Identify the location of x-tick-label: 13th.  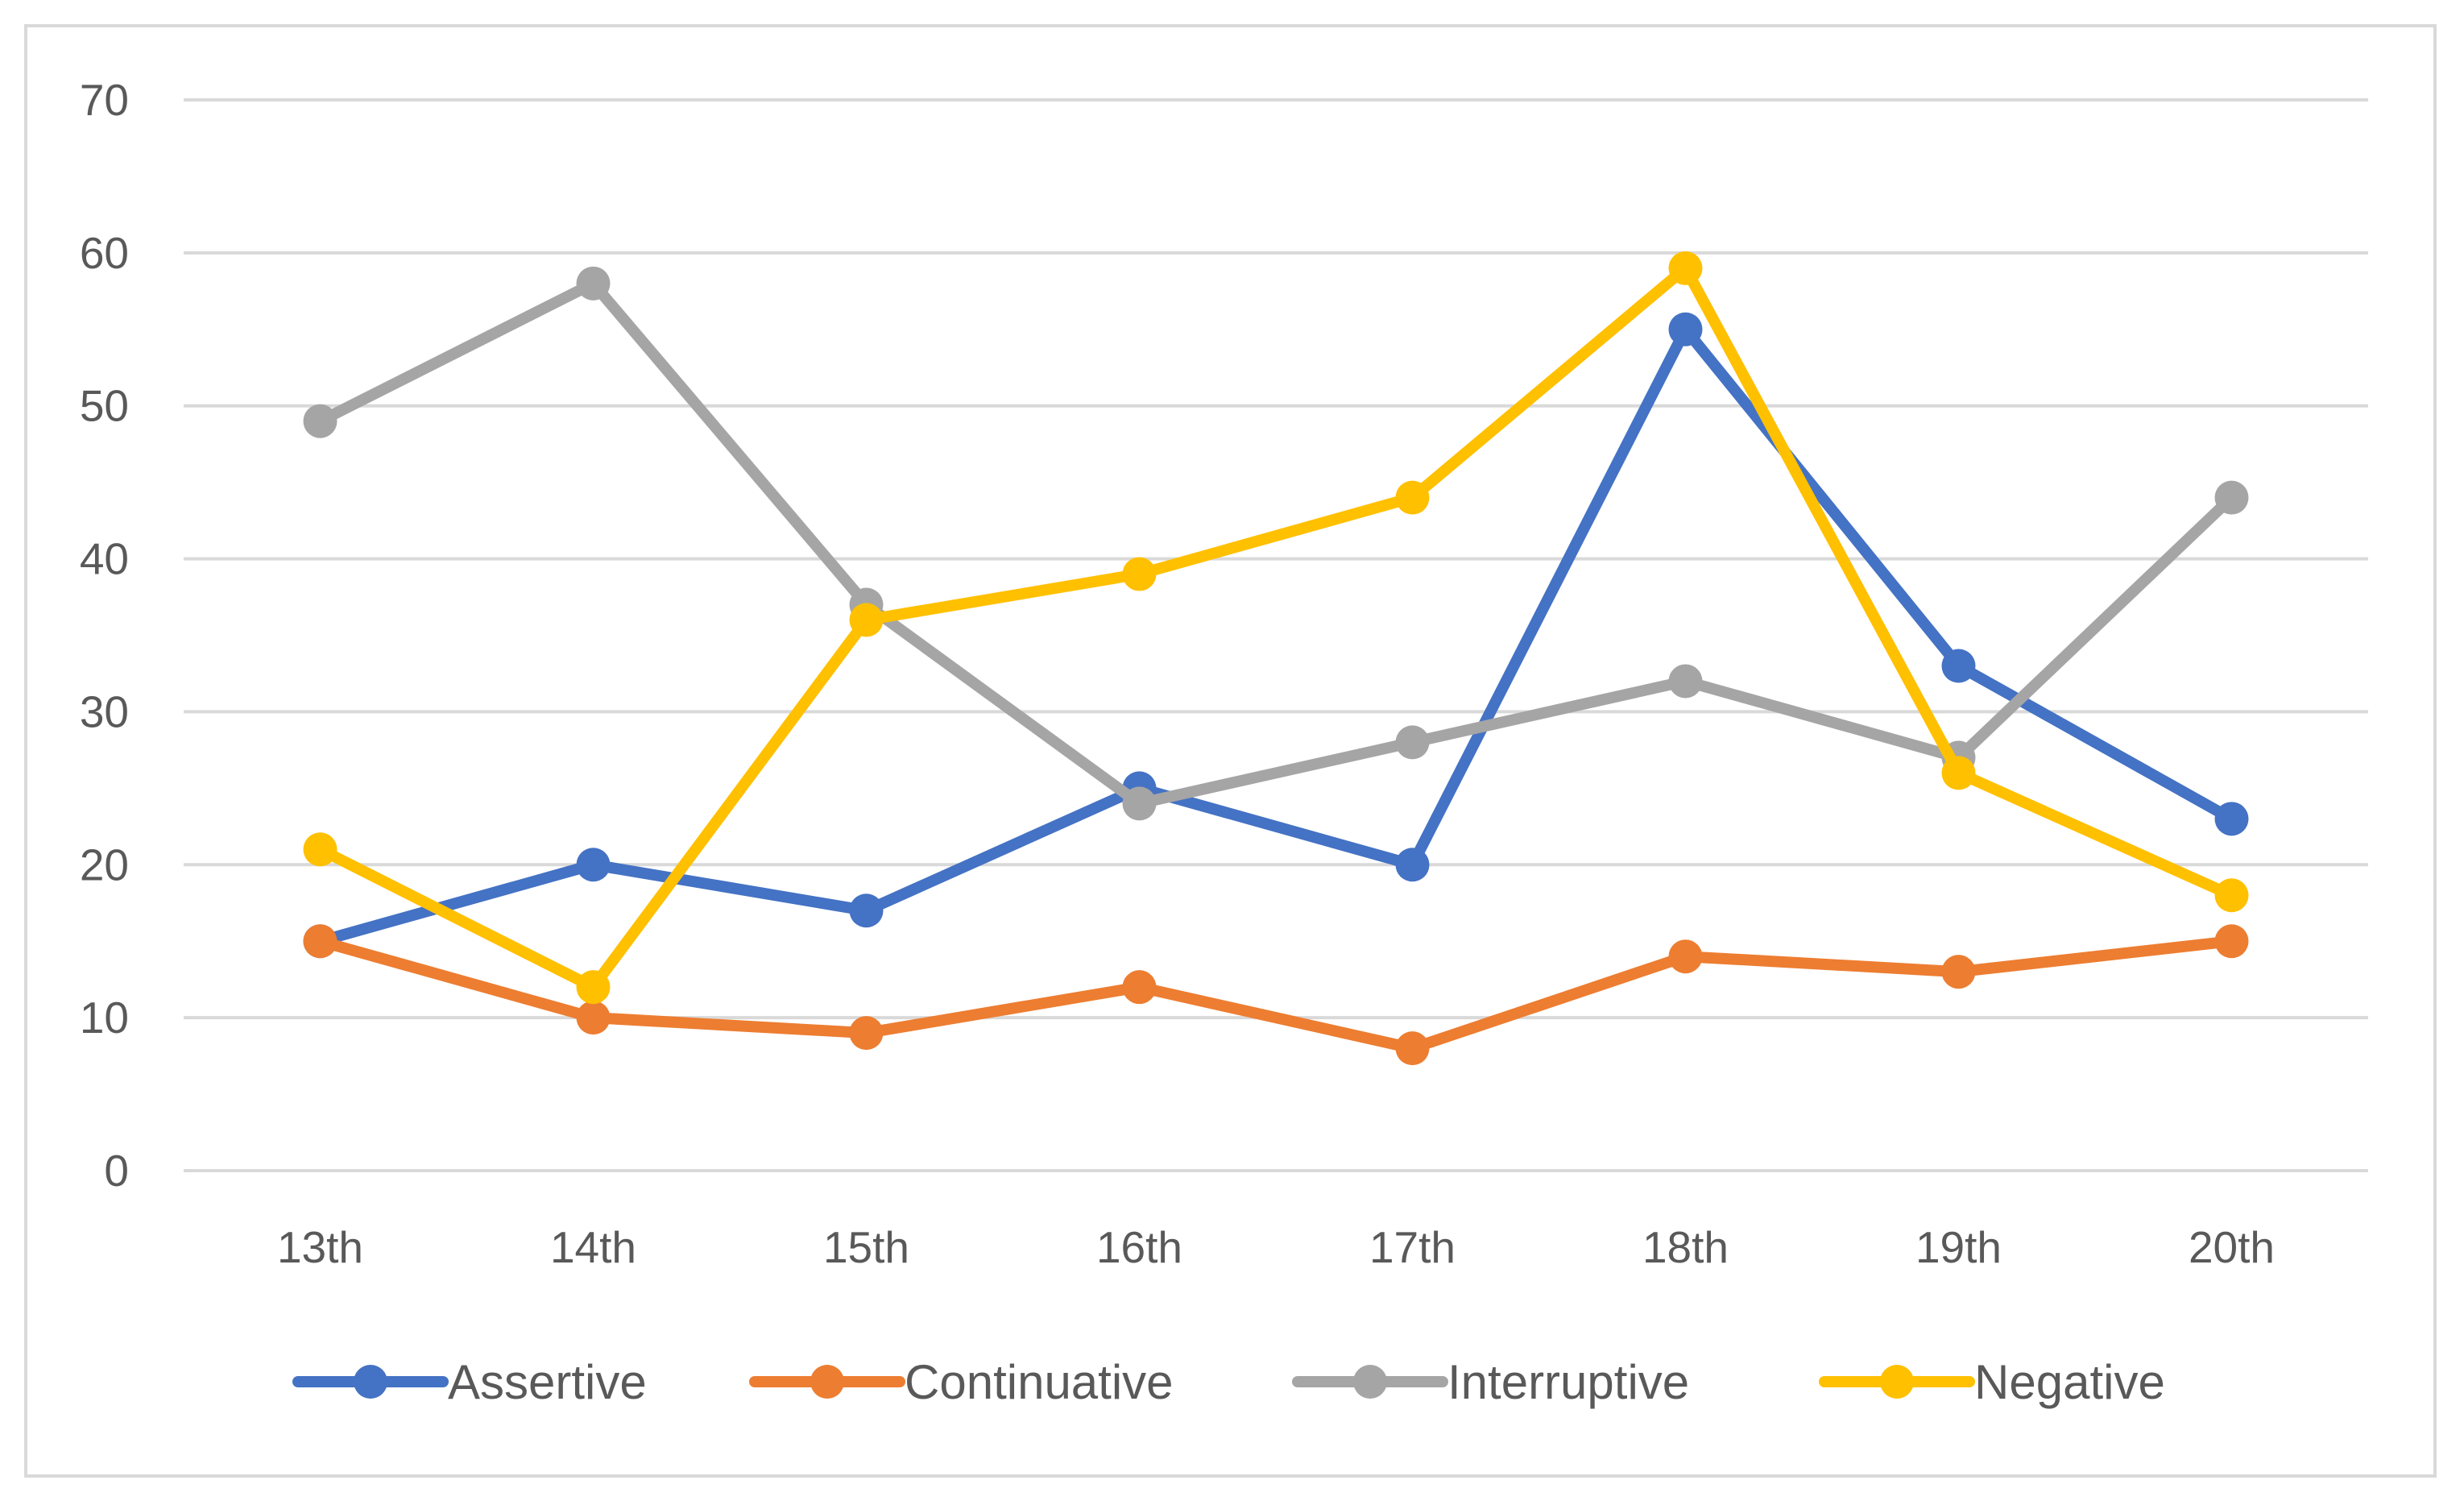
(320, 1247).